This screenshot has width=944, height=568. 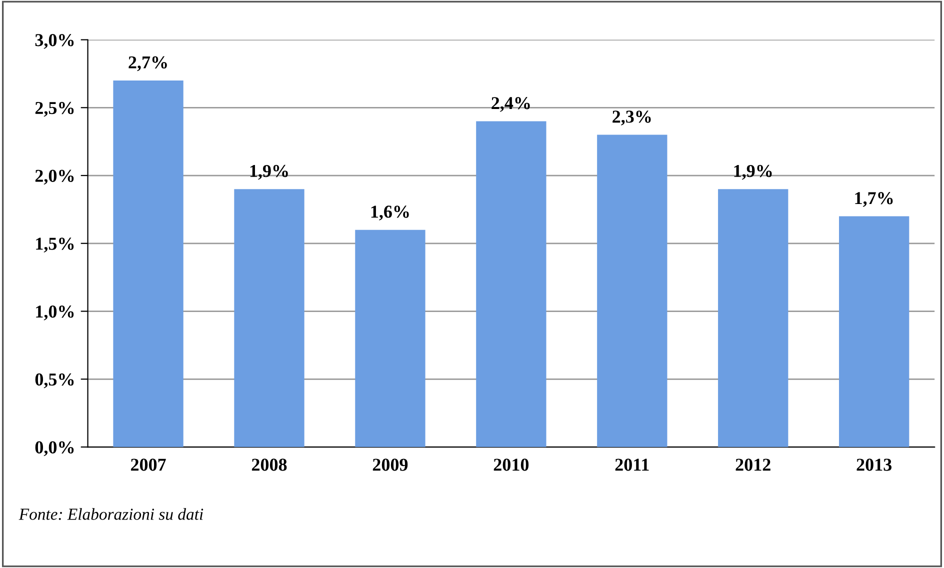 What do you see at coordinates (54, 109) in the screenshot?
I see `y-tick-label: 2,5%` at bounding box center [54, 109].